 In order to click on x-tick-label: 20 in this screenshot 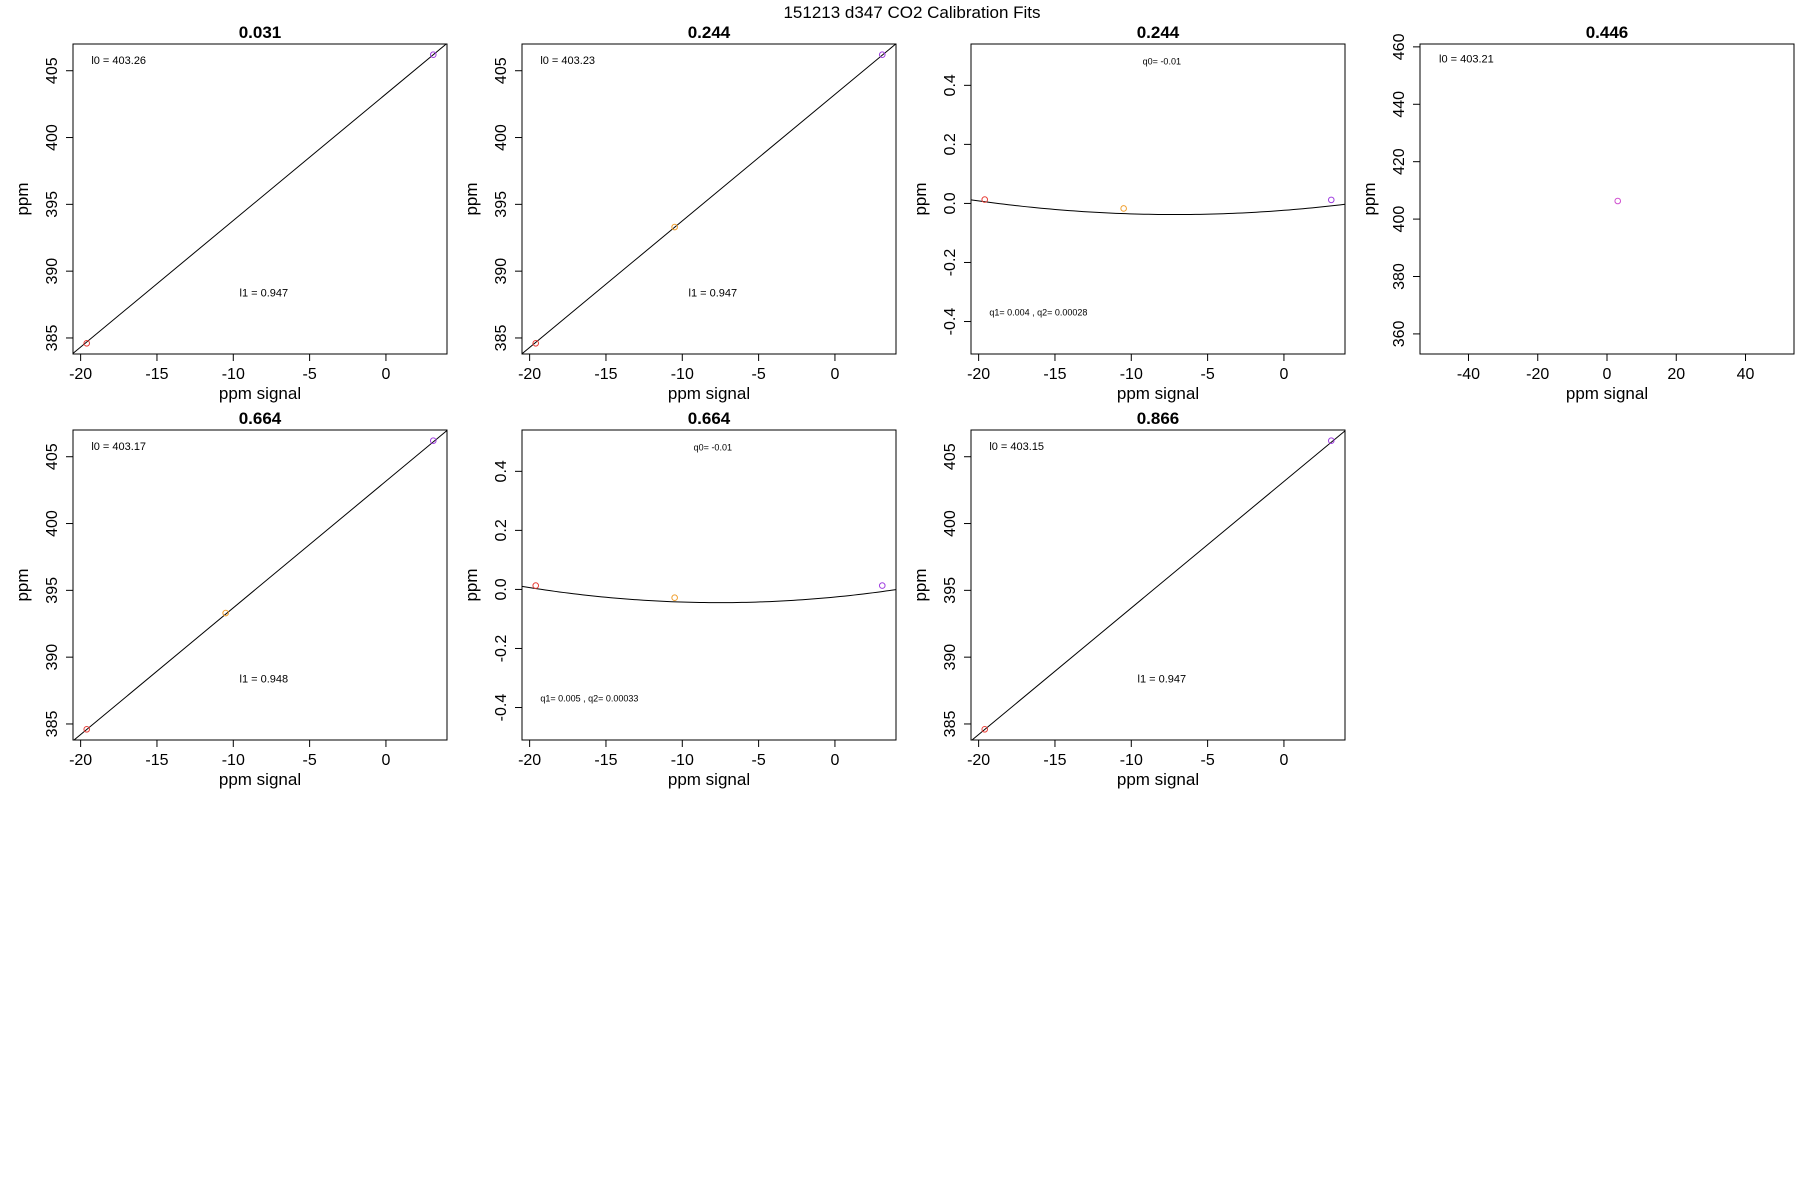, I will do `click(1676, 374)`.